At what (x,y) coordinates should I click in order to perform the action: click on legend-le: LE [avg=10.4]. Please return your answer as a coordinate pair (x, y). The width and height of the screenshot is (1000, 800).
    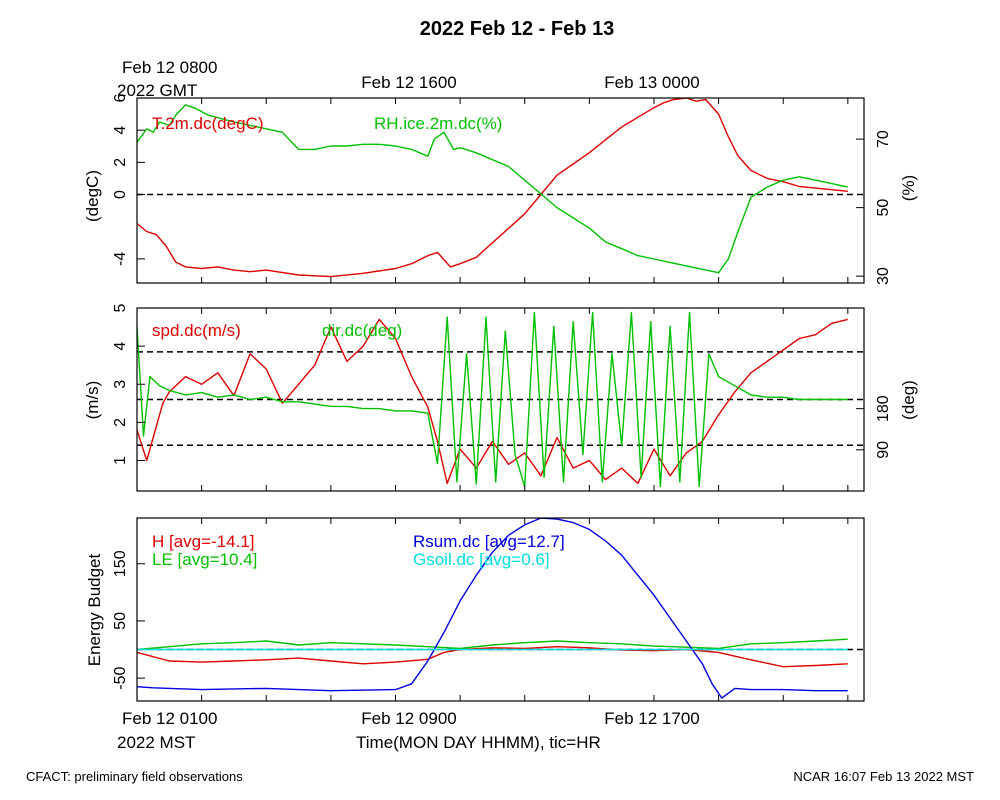
    Looking at the image, I should click on (204, 559).